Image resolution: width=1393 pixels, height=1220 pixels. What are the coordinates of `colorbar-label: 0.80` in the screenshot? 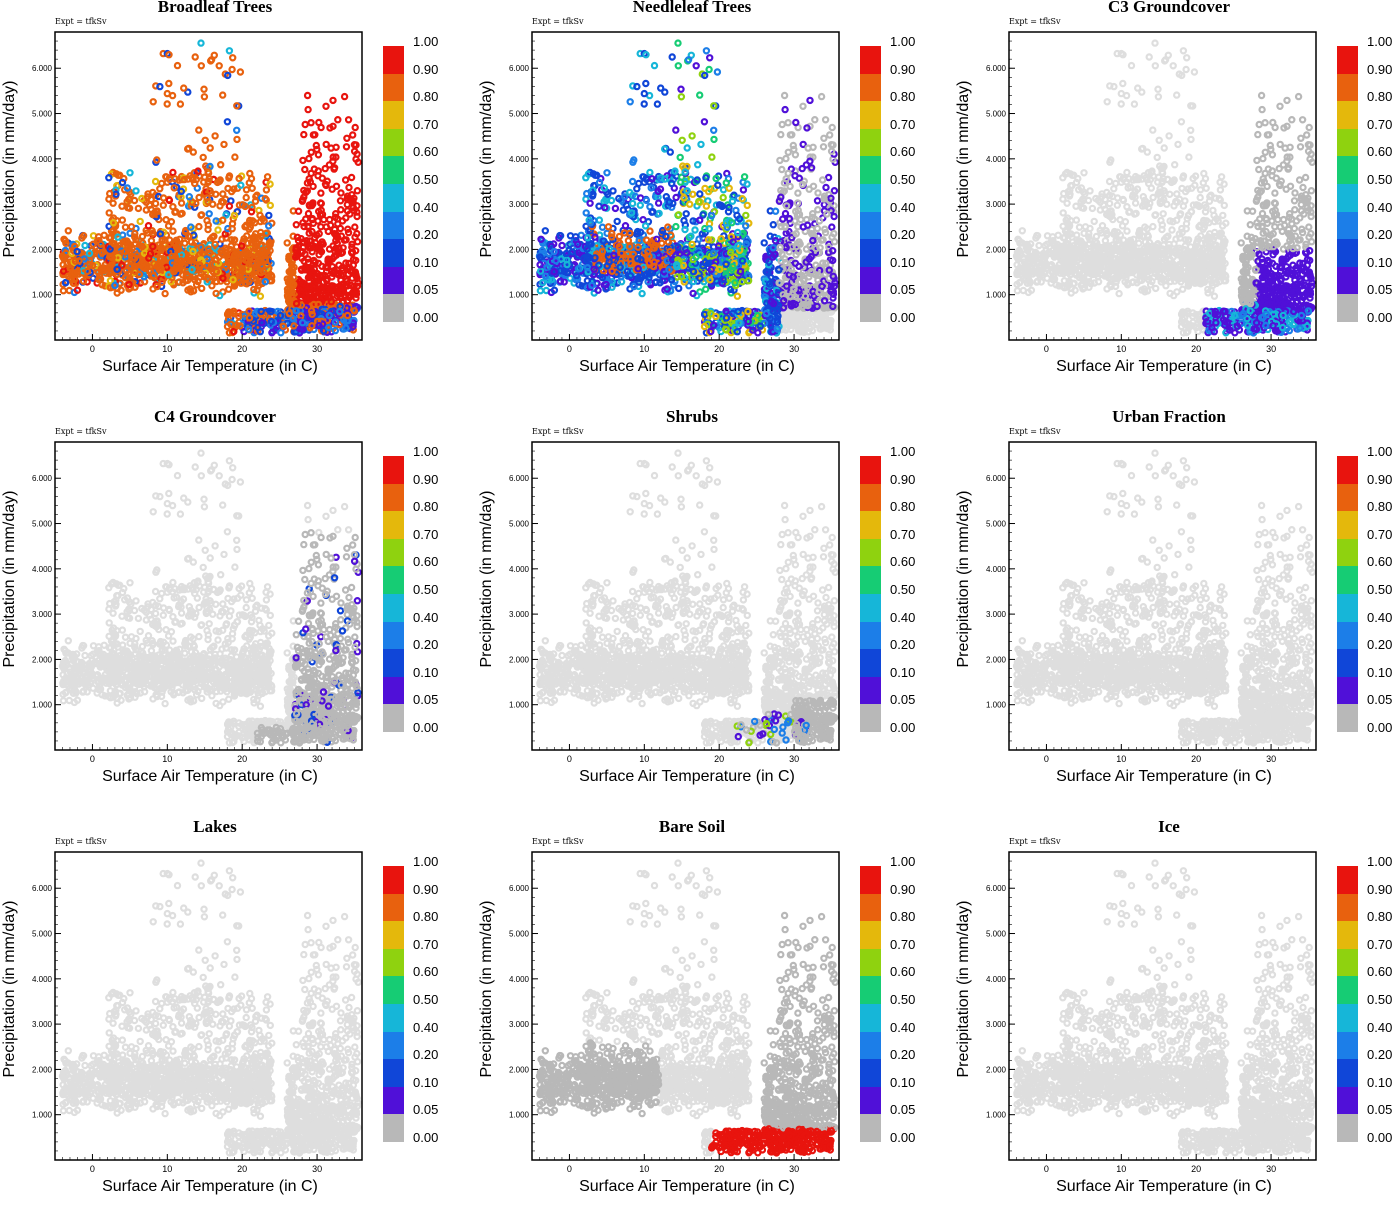 It's located at (425, 97).